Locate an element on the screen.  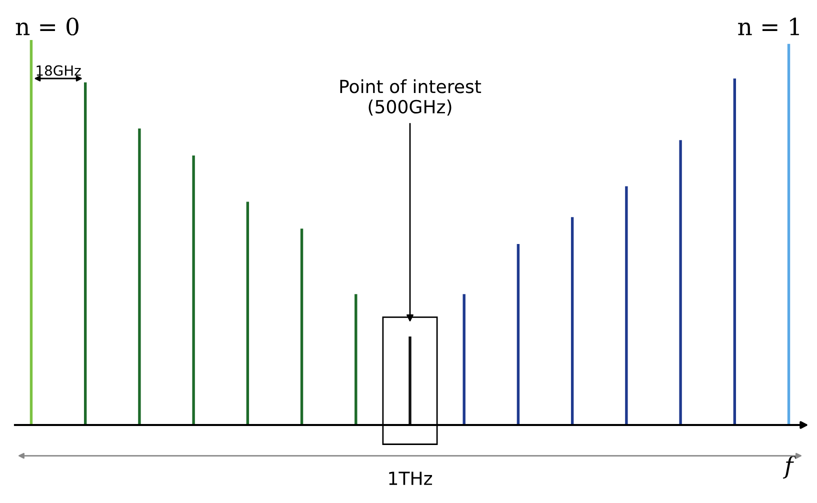
annotation: Point of interest (500GHz) is located at coordinates (411, 97).